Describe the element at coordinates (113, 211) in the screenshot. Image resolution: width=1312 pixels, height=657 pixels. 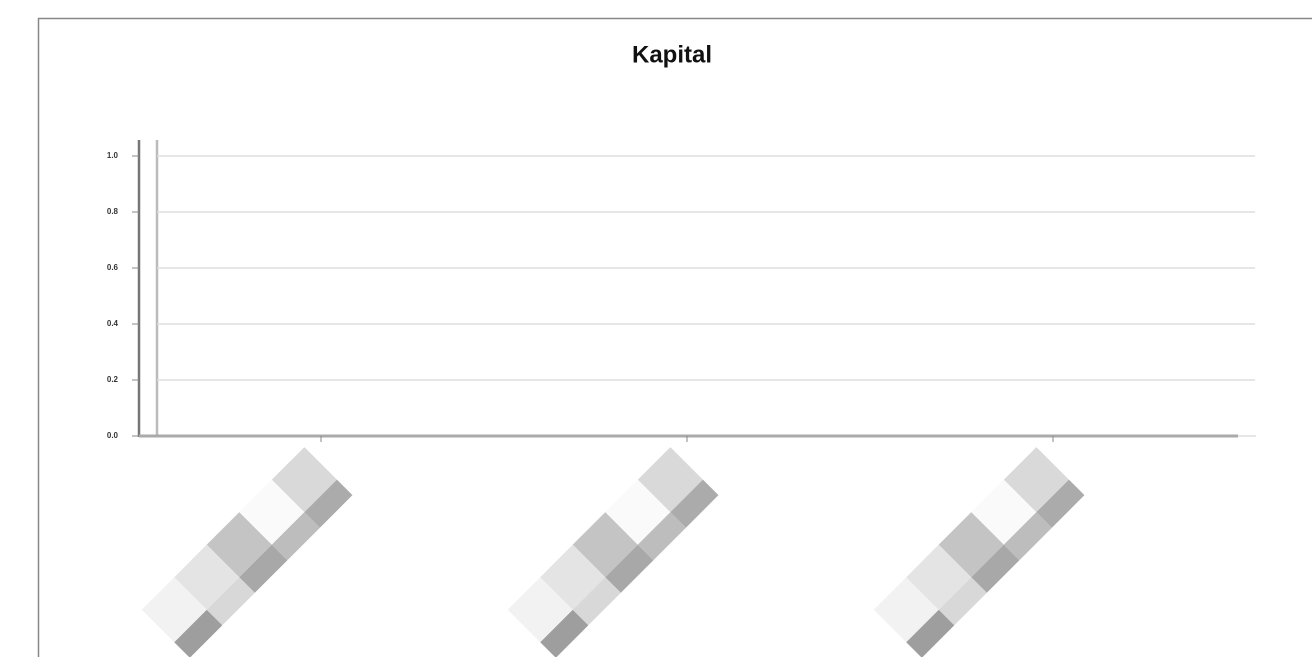
I see `y-tick-label: 0.8` at that location.